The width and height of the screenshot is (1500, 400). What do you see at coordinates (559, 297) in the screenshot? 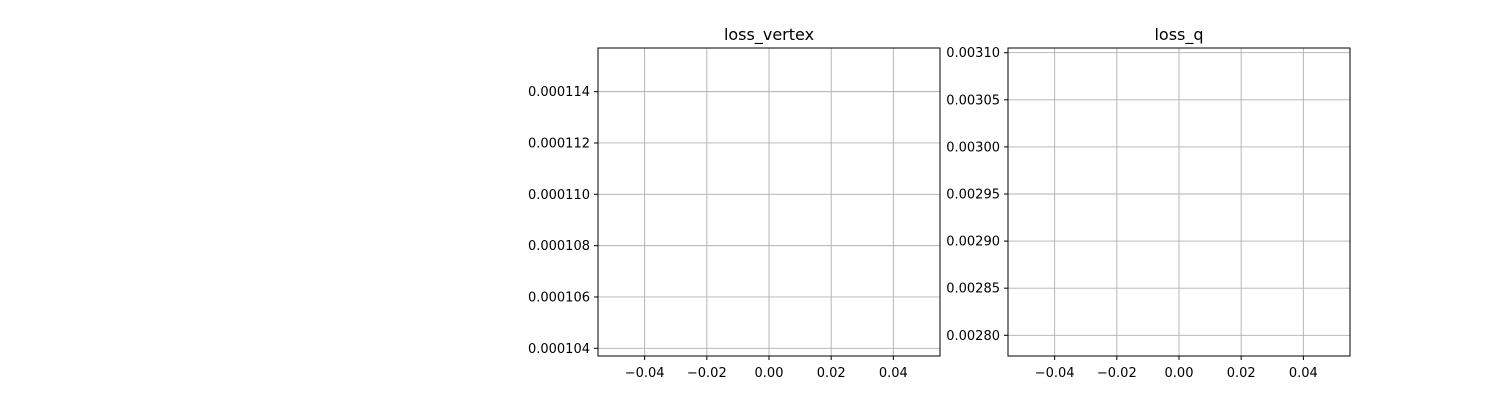
I see `y-tick-label: 0.000106` at bounding box center [559, 297].